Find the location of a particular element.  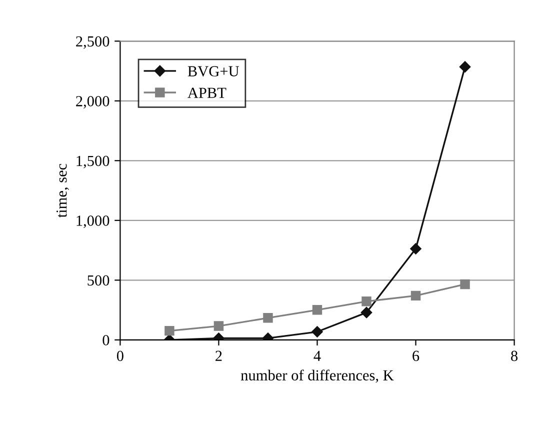

y-tick-label: 2,000 is located at coordinates (93, 102).